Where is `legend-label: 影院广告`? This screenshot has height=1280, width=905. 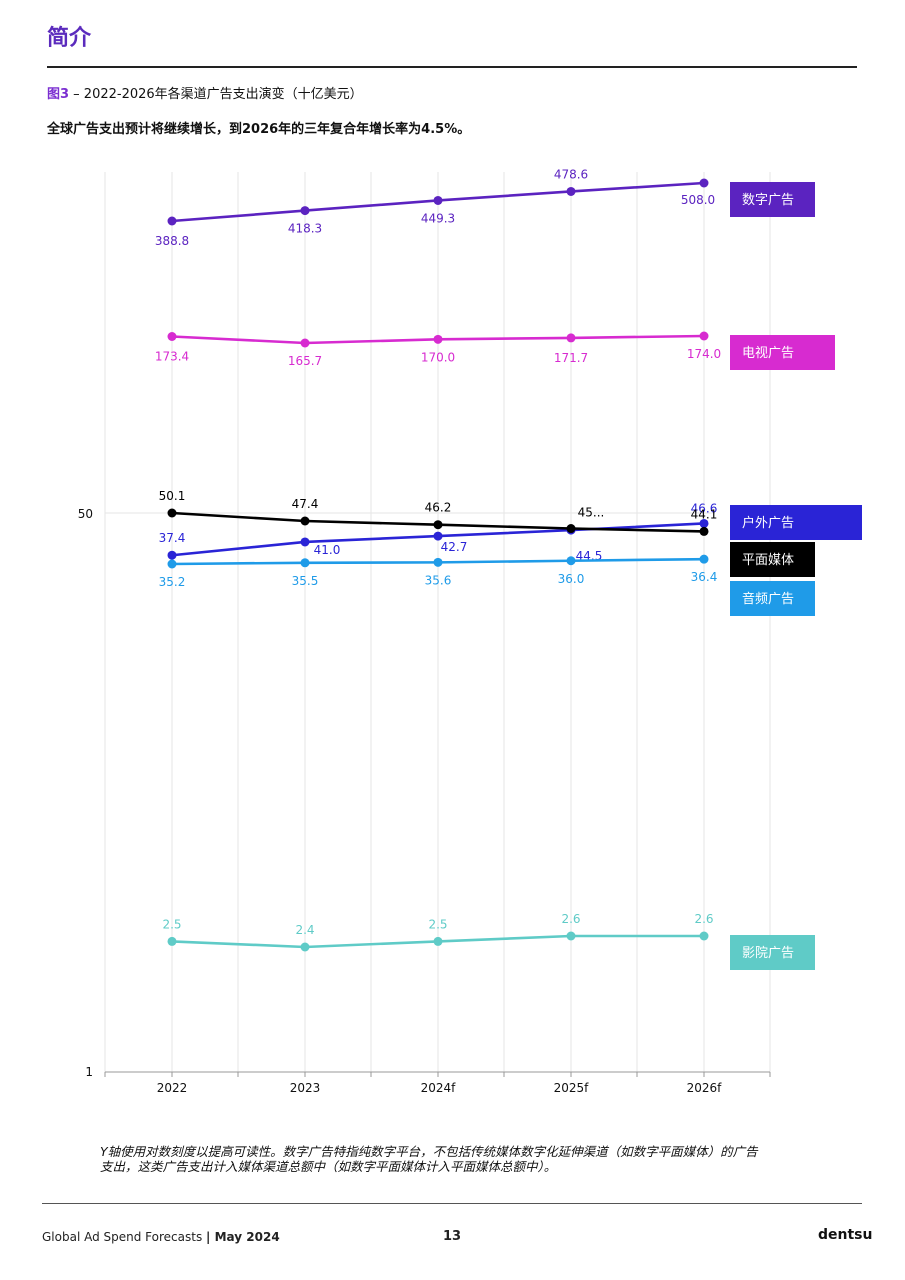 legend-label: 影院广告 is located at coordinates (768, 953).